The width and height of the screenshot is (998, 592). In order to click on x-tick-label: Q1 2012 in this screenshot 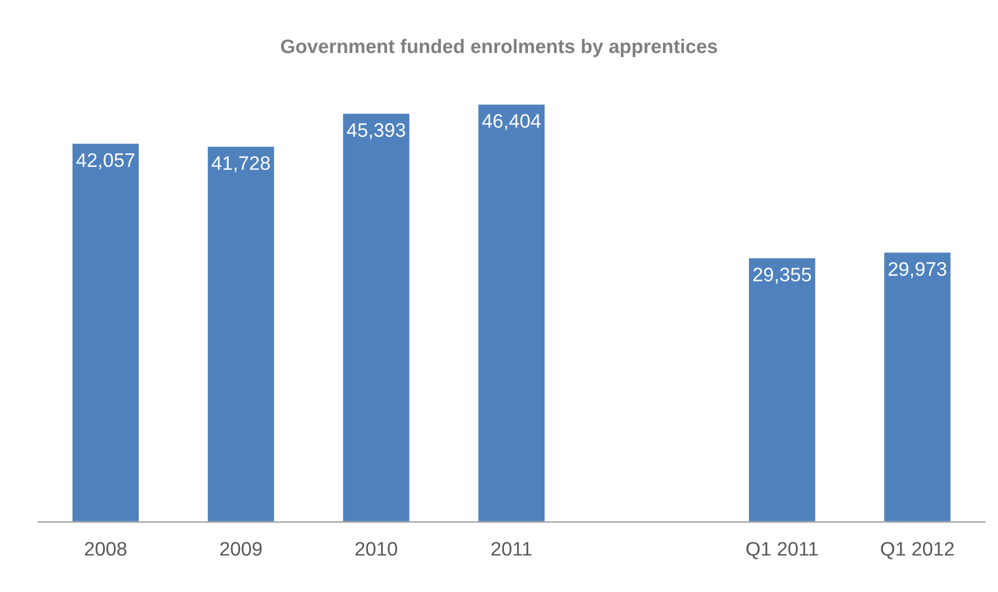, I will do `click(917, 551)`.